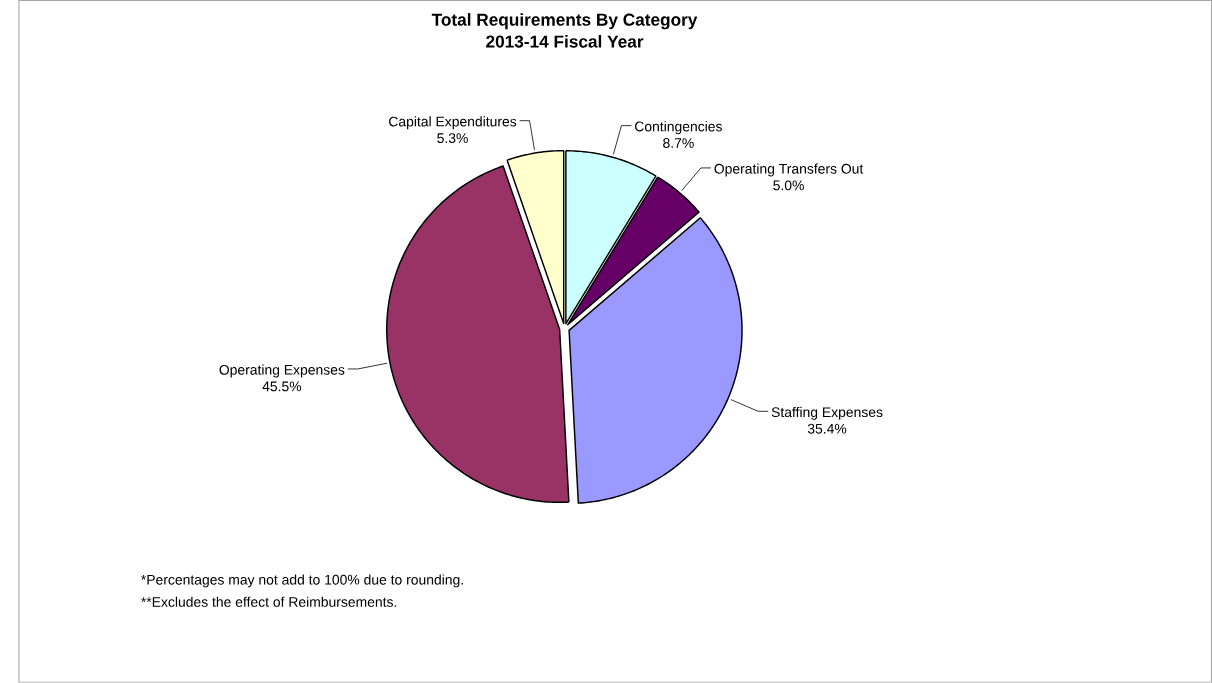  What do you see at coordinates (302, 581) in the screenshot?
I see `text: *Percentages may not add to 100% due to rounding.` at bounding box center [302, 581].